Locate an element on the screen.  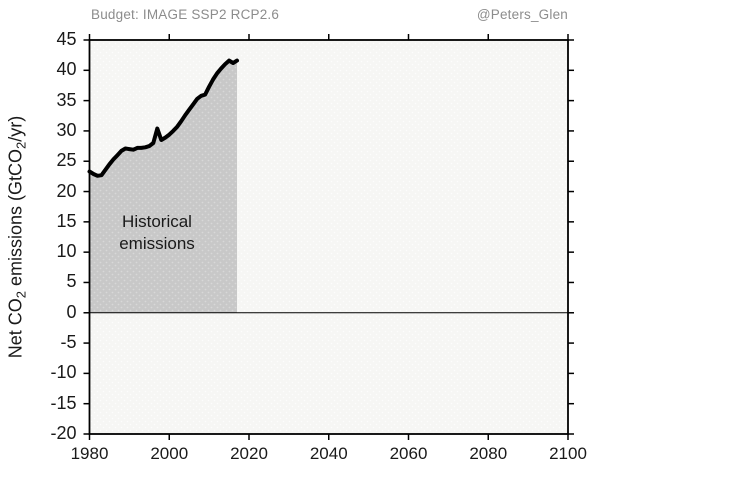
emissions-line is located at coordinates (163, 118).